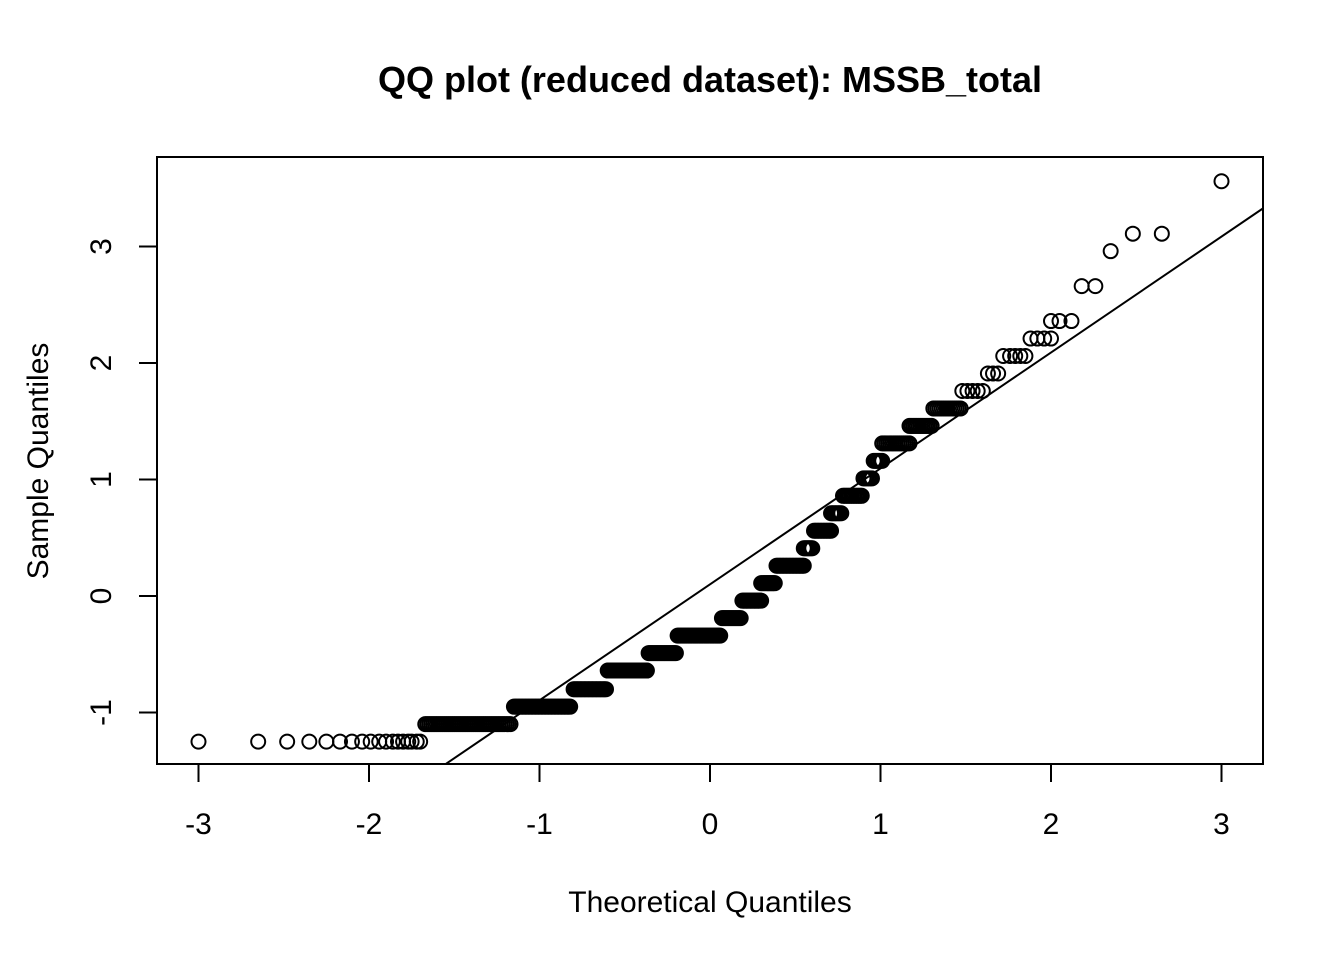  I want to click on y-axis: -1 0 1 2 3, so click(121, 482).